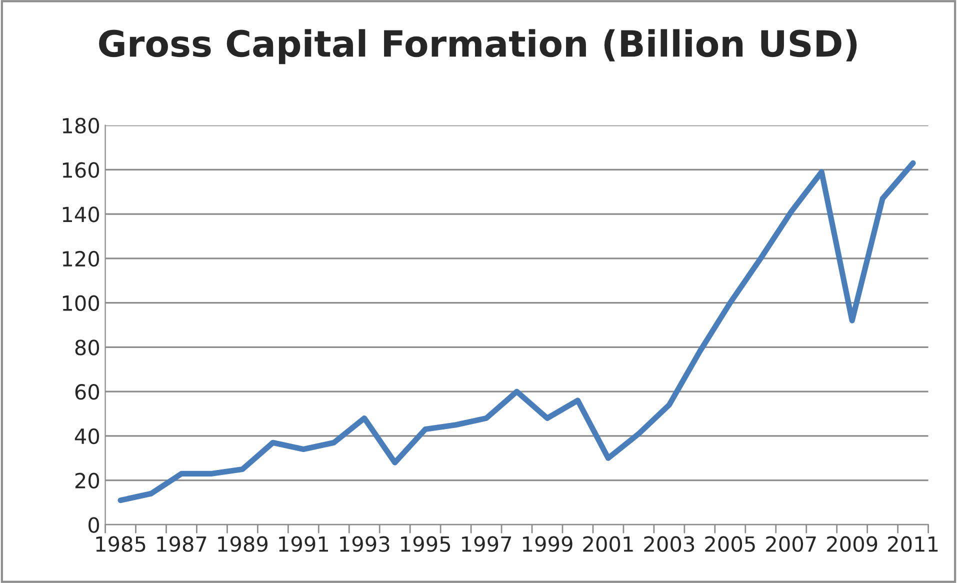 The image size is (957, 583). What do you see at coordinates (87, 480) in the screenshot?
I see `y-tick-label: 20` at bounding box center [87, 480].